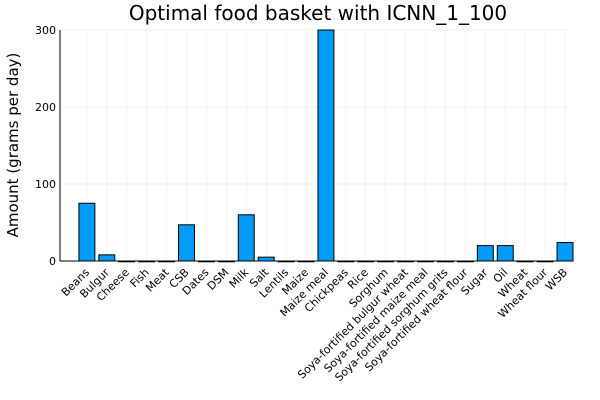 This screenshot has height=400, width=600. I want to click on y-tick-label: 200, so click(45, 107).